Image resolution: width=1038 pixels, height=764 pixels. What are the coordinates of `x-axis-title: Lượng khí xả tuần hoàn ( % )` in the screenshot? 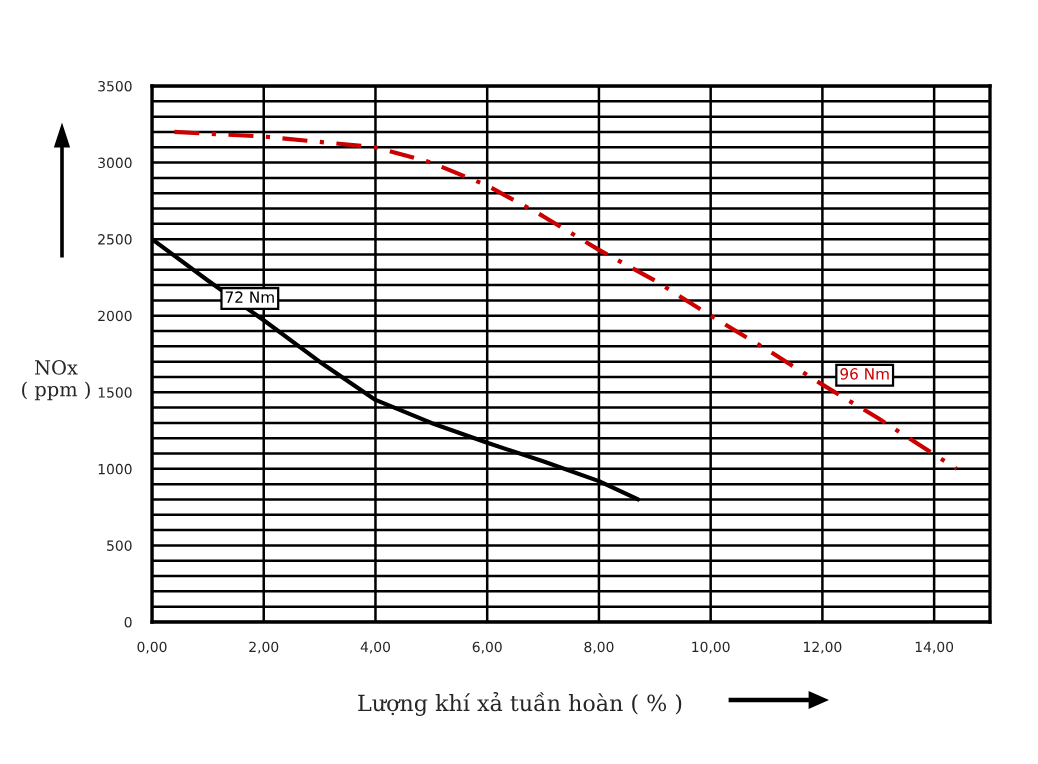 It's located at (520, 704).